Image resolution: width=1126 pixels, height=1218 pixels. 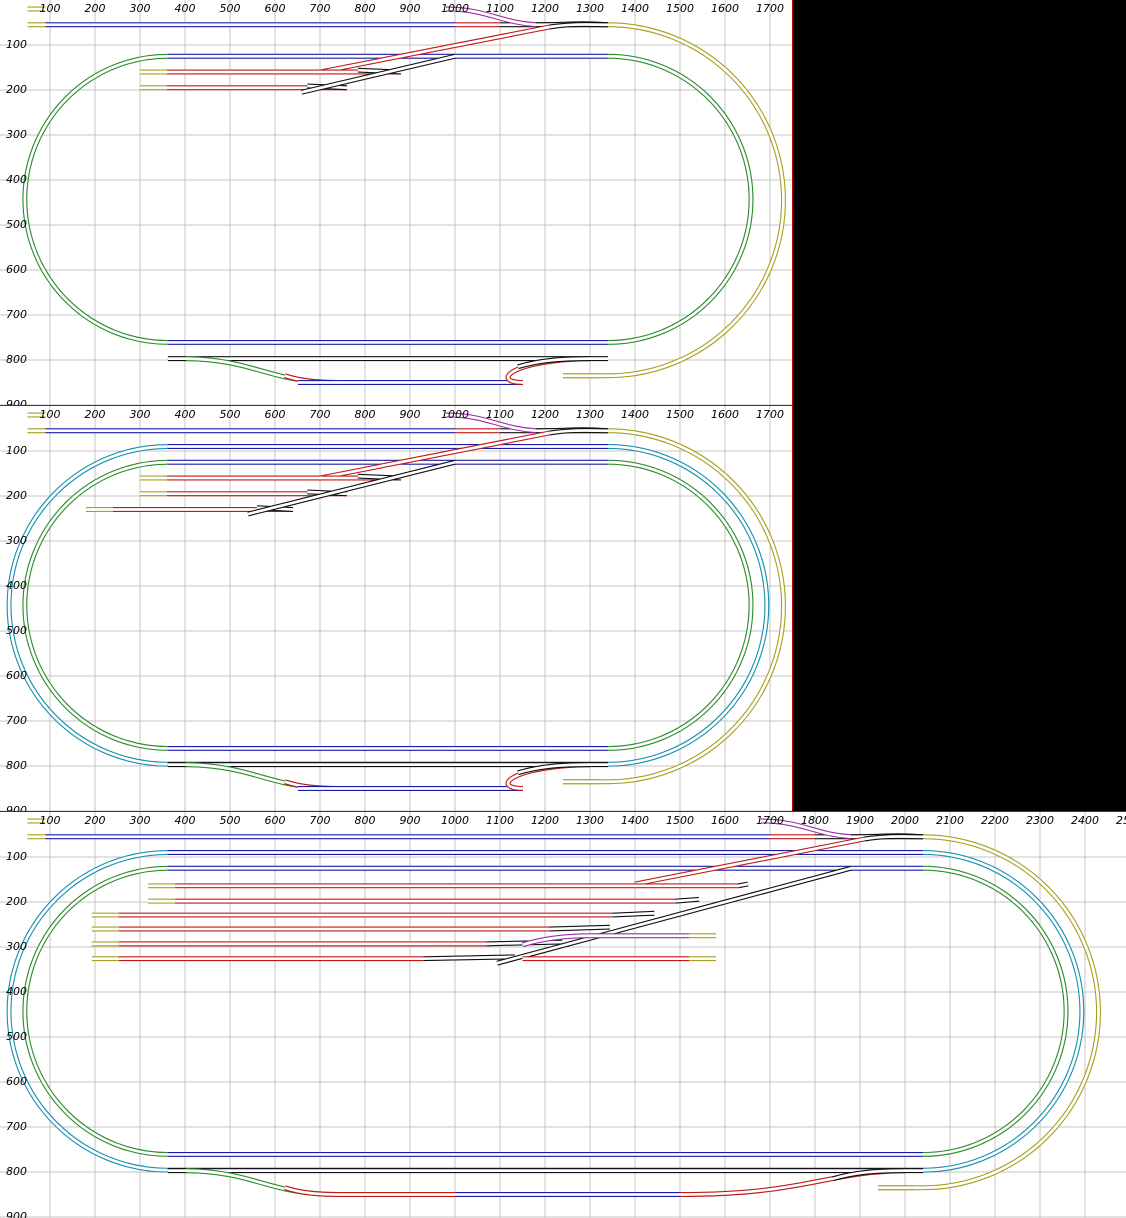 I want to click on x-tick-label: 2500, so click(x=1121, y=820).